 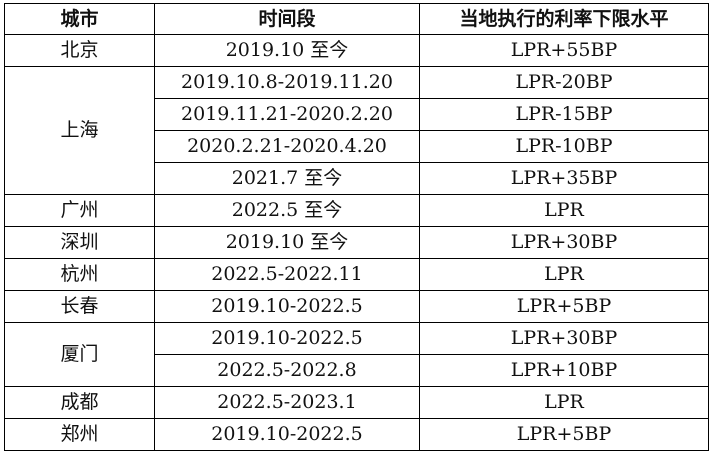 I want to click on rate-cell: LPR+35BP, so click(x=564, y=178).